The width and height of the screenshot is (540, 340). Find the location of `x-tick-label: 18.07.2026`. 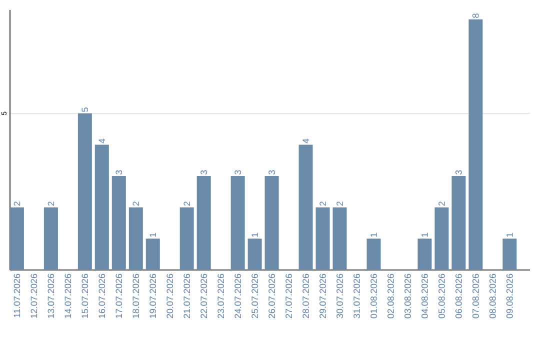

x-tick-label: 18.07.2026 is located at coordinates (136, 296).